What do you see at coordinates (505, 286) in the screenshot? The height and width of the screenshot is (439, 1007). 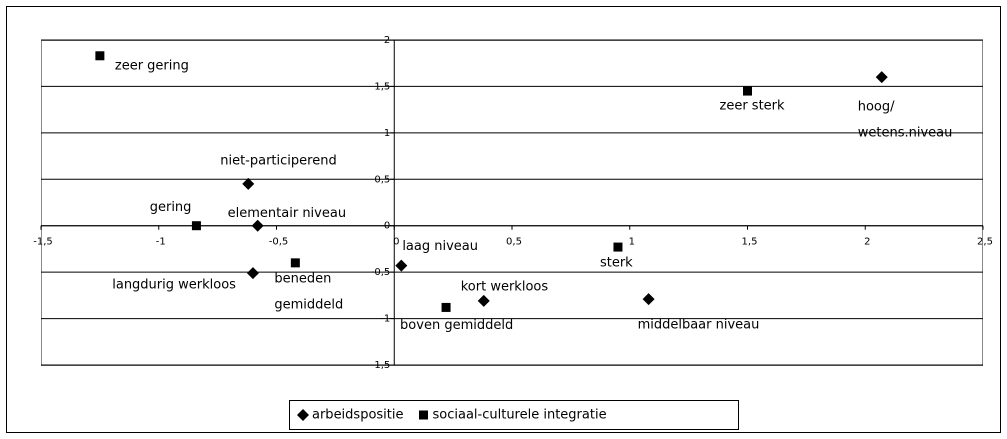 I see `point-label: kort werkloos` at bounding box center [505, 286].